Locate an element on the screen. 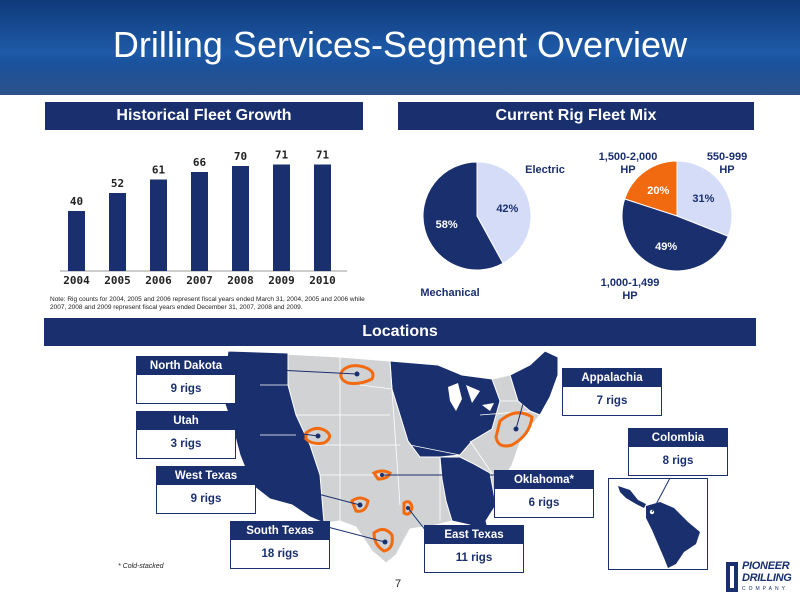  central-america-shape is located at coordinates (632, 497).